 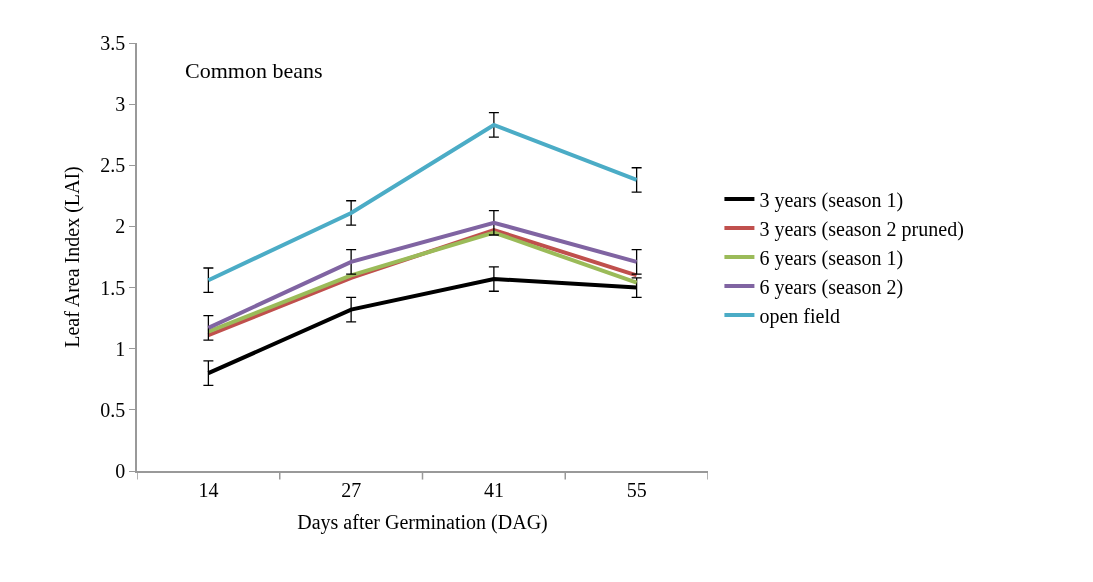 I want to click on y-tick-label: 3.5, so click(x=113, y=43).